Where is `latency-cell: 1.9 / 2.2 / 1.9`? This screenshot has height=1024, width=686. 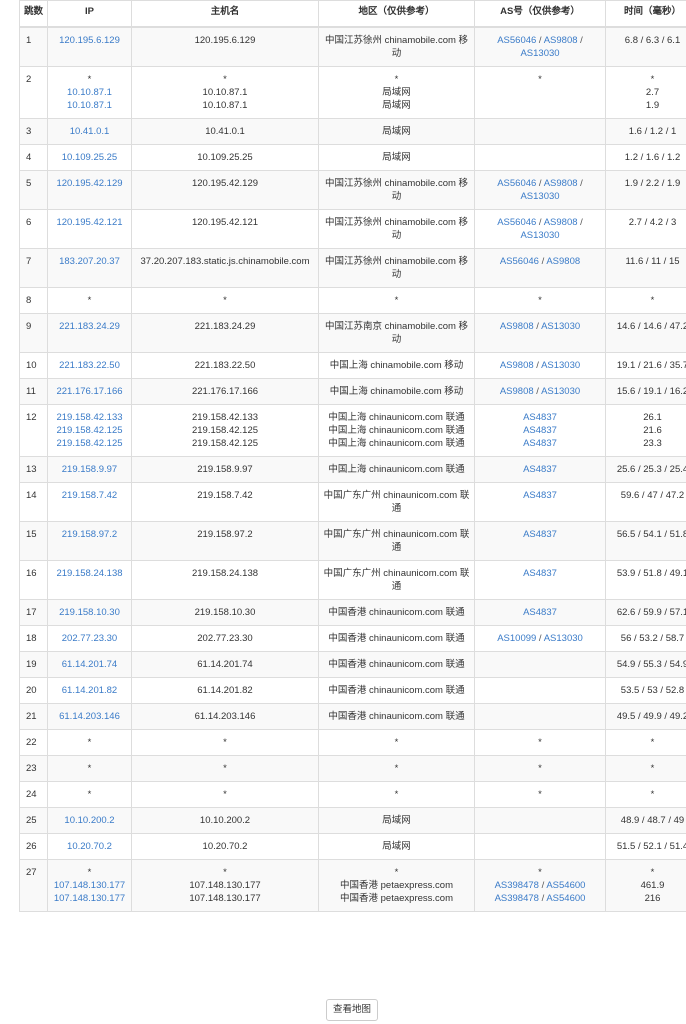
latency-cell: 1.9 / 2.2 / 1.9 is located at coordinates (645, 190).